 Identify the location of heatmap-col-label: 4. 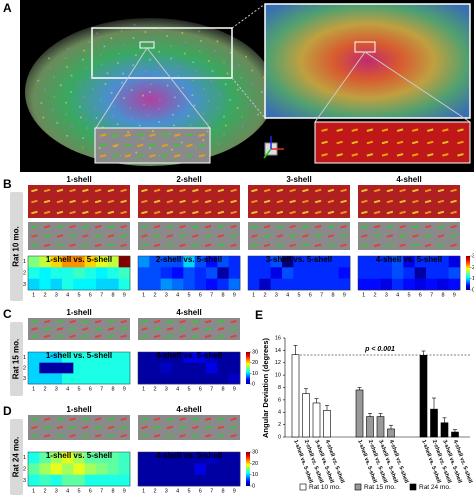
(177, 491).